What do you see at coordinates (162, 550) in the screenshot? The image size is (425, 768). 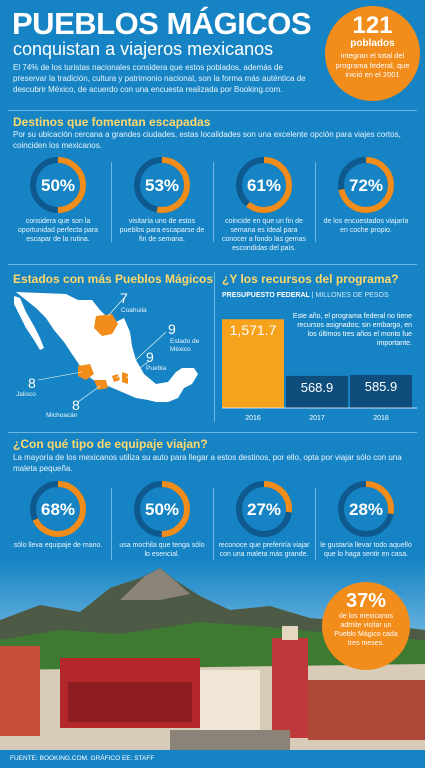 I see `stat-caption: usa mochila que tenga sólo lo esencial.` at bounding box center [162, 550].